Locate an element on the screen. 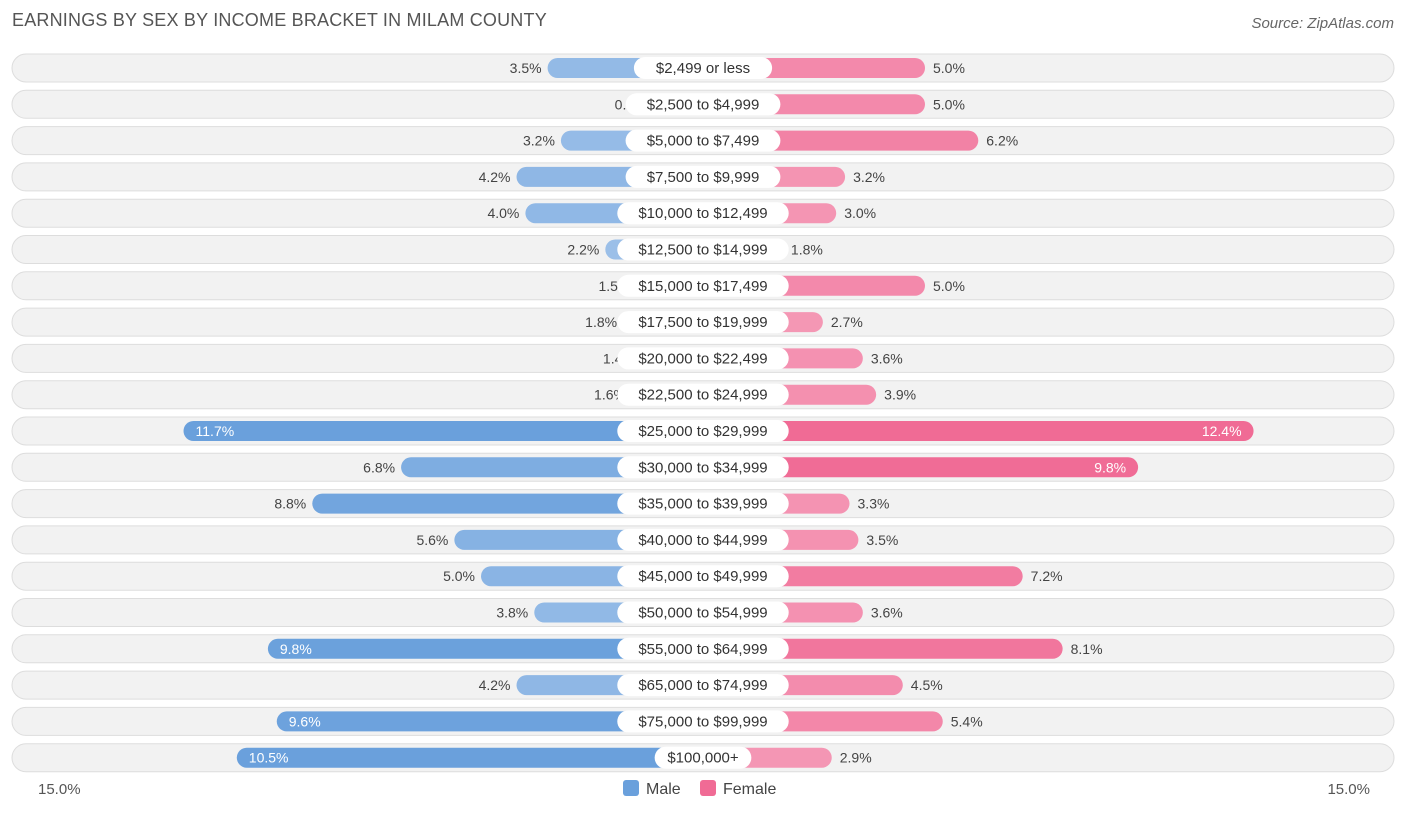  female-value-label: 1.8% is located at coordinates (807, 250).